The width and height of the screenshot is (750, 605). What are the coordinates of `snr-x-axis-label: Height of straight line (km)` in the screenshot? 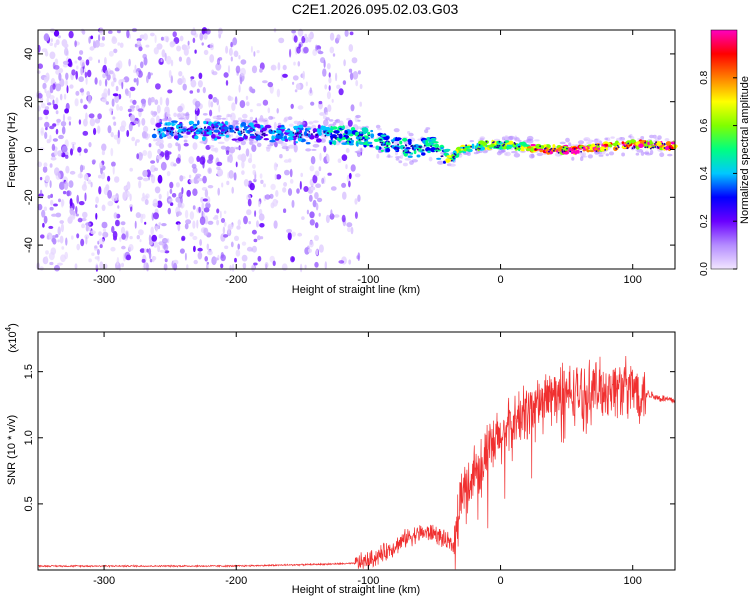 It's located at (356, 590).